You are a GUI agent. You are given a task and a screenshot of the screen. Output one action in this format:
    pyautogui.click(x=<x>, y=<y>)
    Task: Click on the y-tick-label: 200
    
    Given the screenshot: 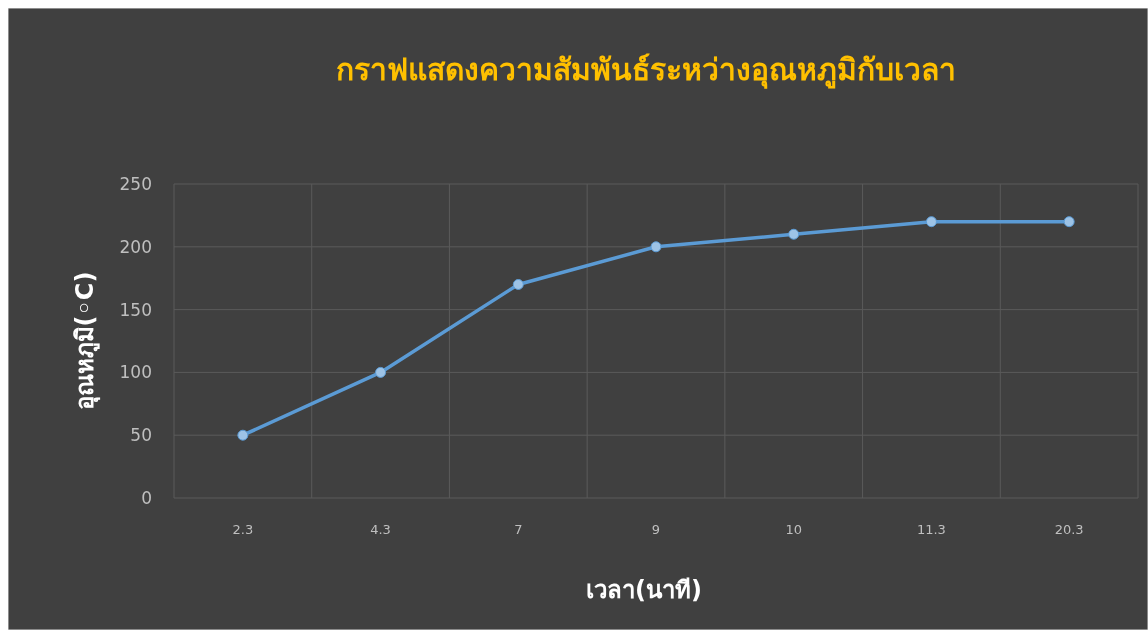 What is the action you would take?
    pyautogui.click(x=135, y=246)
    